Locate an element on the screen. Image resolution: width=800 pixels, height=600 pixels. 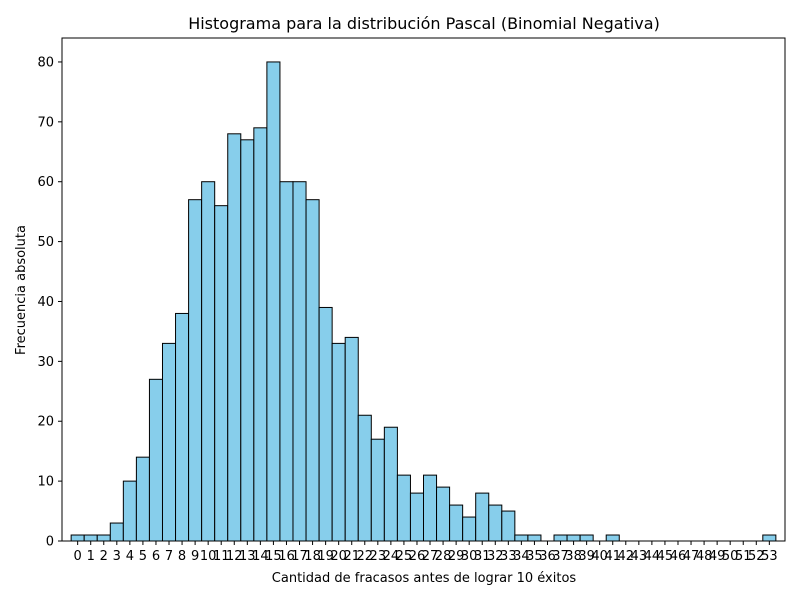
x-tick-label: 39 is located at coordinates (586, 556).